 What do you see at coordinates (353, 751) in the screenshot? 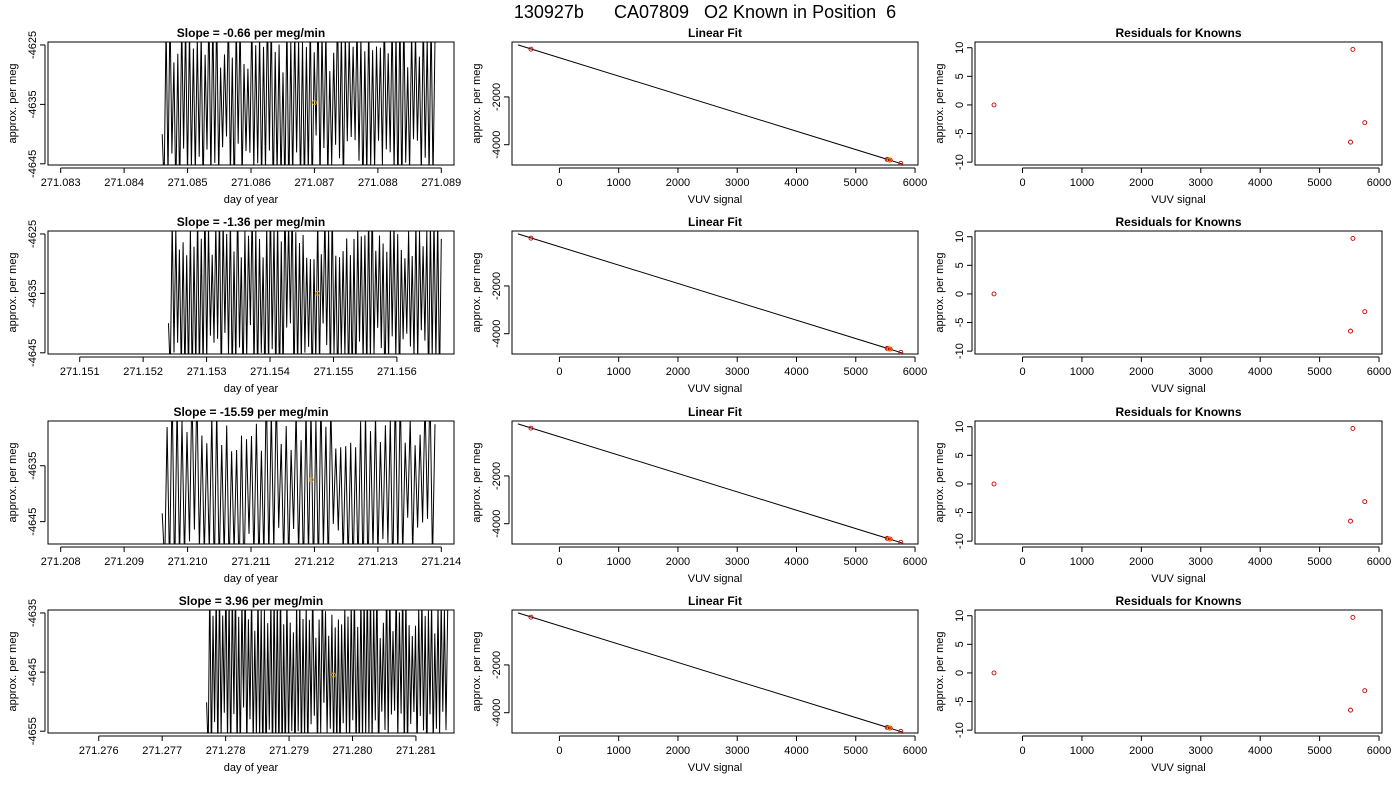
I see `x-tick-label: 271.280` at bounding box center [353, 751].